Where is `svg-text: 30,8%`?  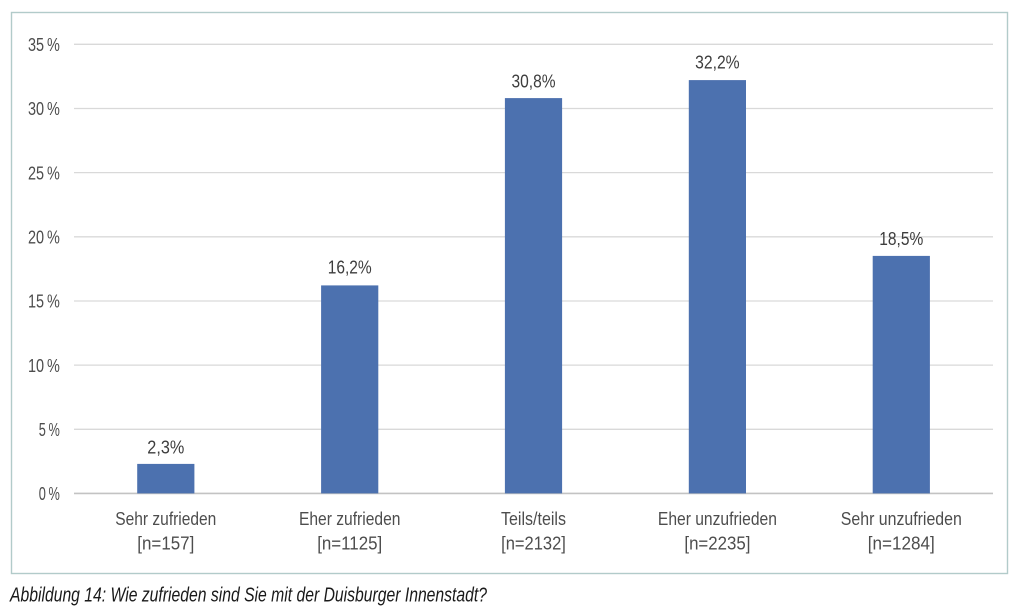 svg-text: 30,8% is located at coordinates (534, 81).